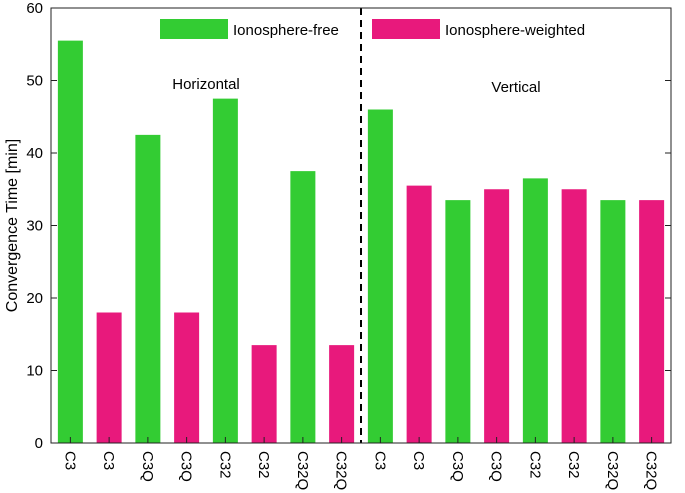 This screenshot has height=493, width=685. What do you see at coordinates (286, 30) in the screenshot?
I see `legend-label-ionosphere-free: Ionosphere-free` at bounding box center [286, 30].